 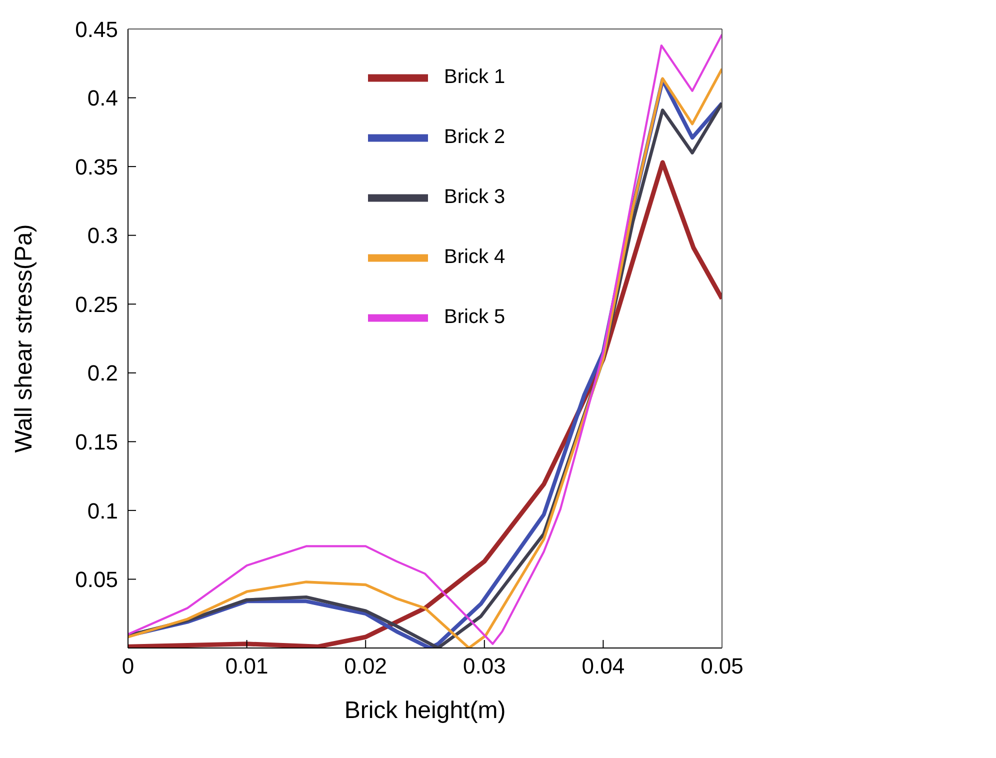 I want to click on y-axis-title: Wall shear stress(Pa), so click(x=24, y=338).